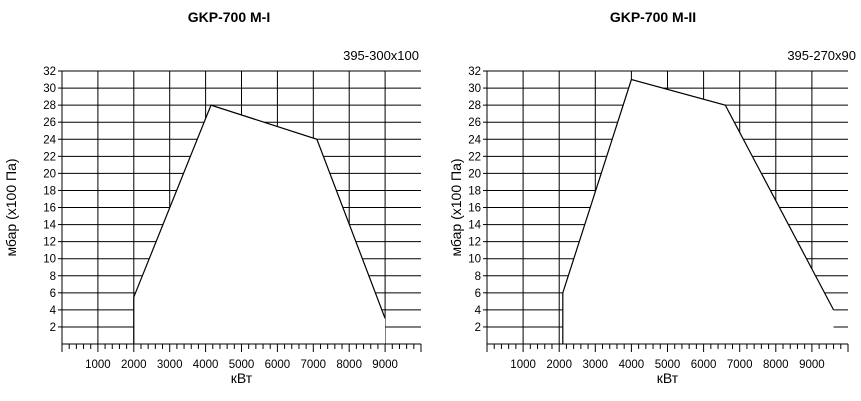  What do you see at coordinates (381, 55) in the screenshot?
I see `chart-subtitle: 395-300x100` at bounding box center [381, 55].